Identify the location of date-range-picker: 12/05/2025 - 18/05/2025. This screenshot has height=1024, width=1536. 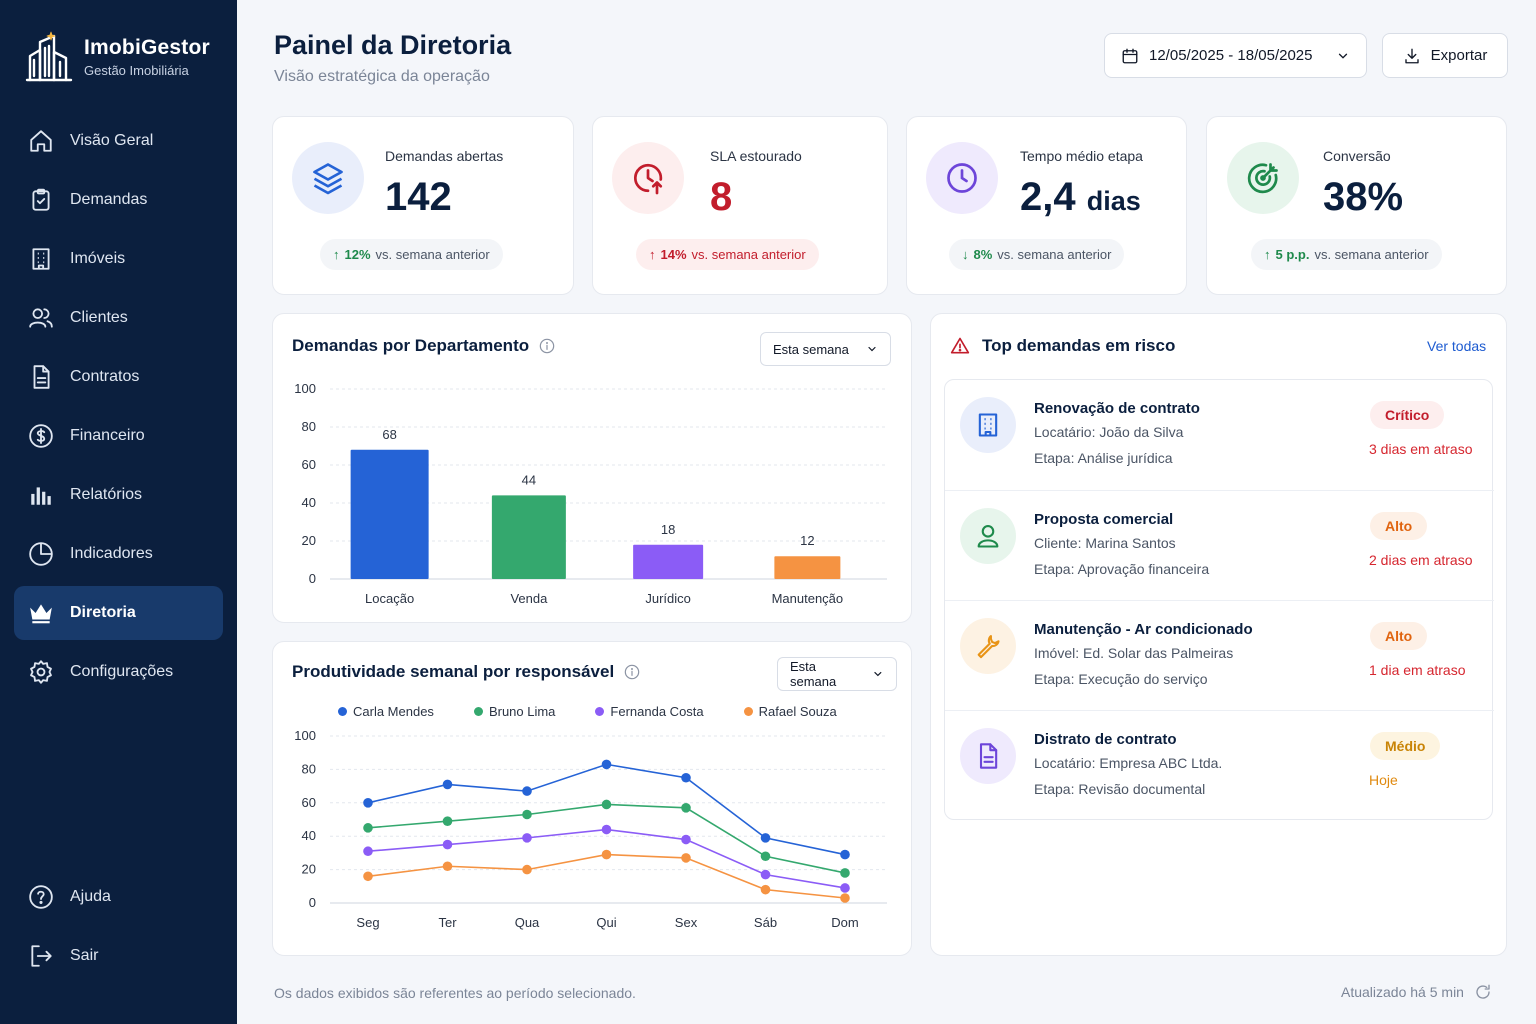
(1235, 55).